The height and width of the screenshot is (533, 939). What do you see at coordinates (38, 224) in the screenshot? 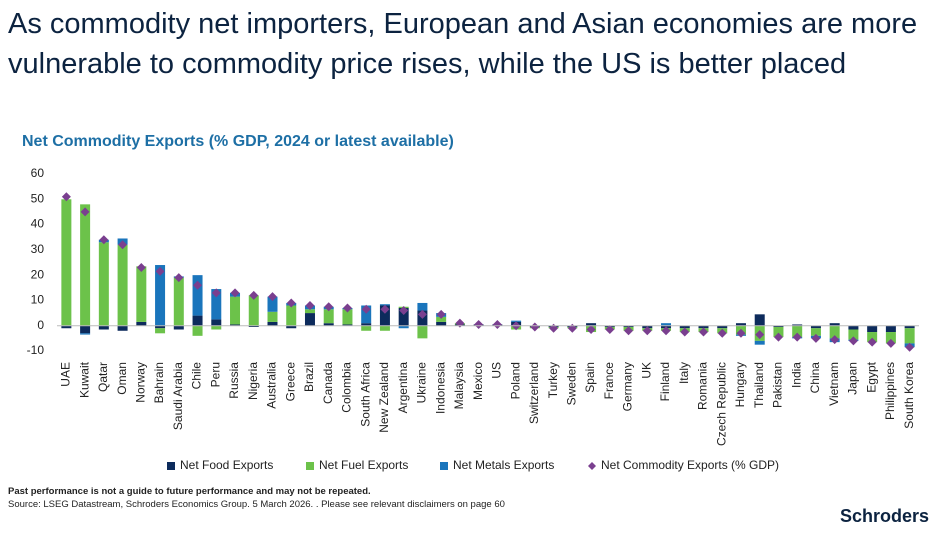
I see `y-tick-label: 40` at bounding box center [38, 224].